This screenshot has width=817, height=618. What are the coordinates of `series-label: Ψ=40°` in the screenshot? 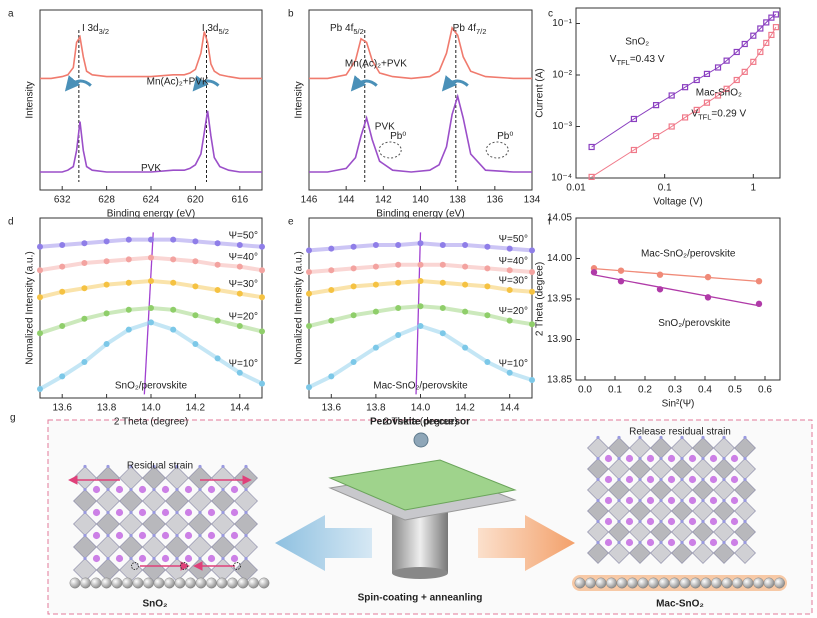 It's located at (513, 261).